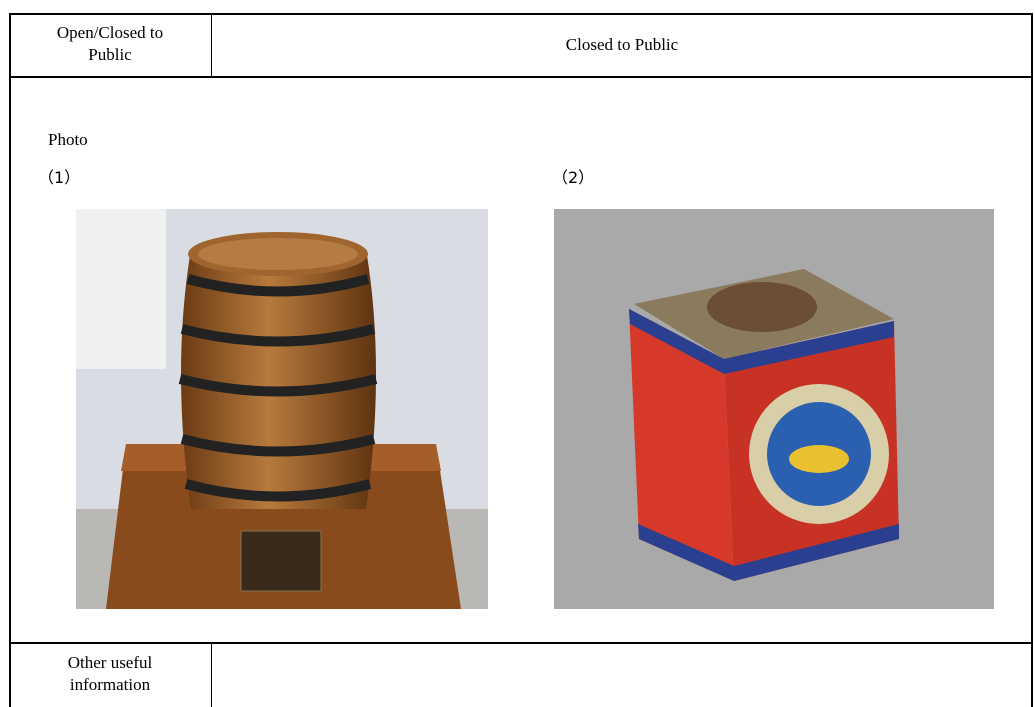  What do you see at coordinates (622, 44) in the screenshot?
I see `row-value: Closed to Public` at bounding box center [622, 44].